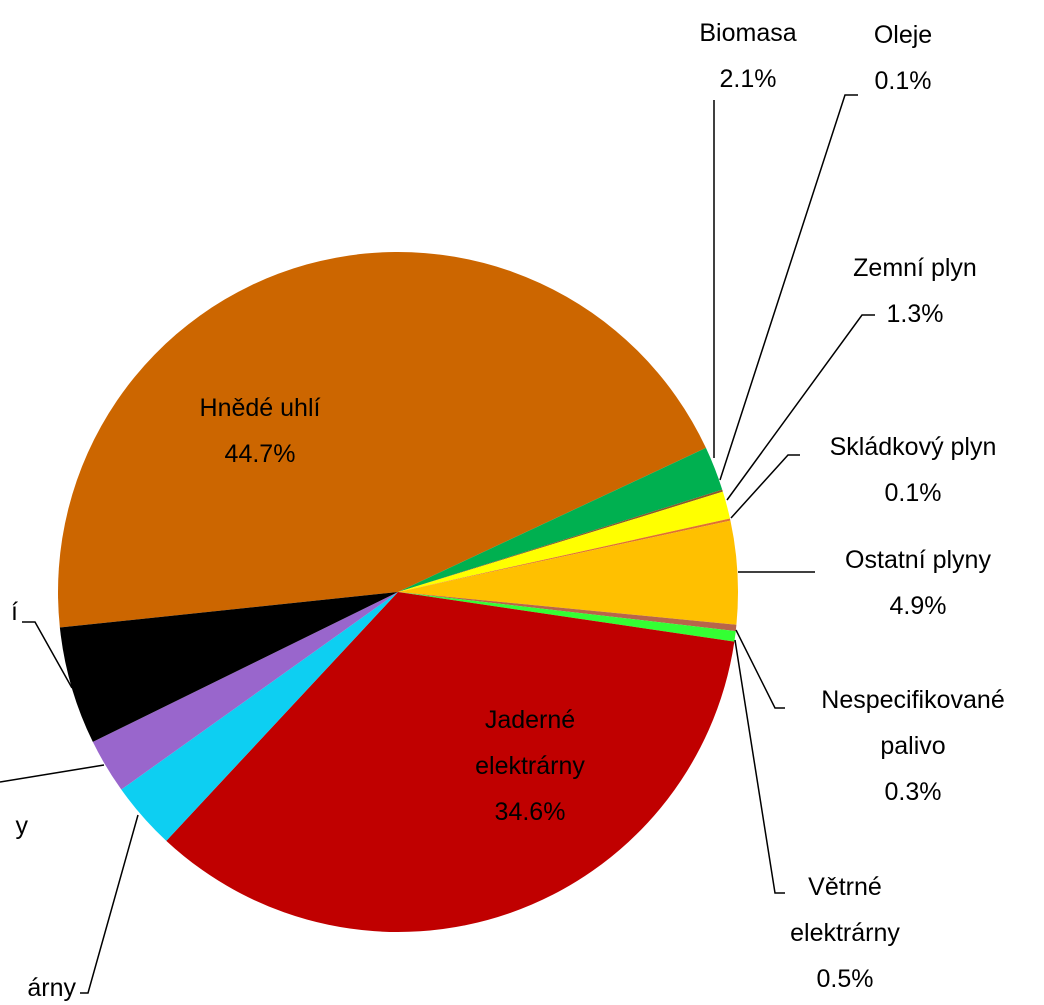 The height and width of the screenshot is (1005, 1044). I want to click on category-name: y, so click(22, 826).